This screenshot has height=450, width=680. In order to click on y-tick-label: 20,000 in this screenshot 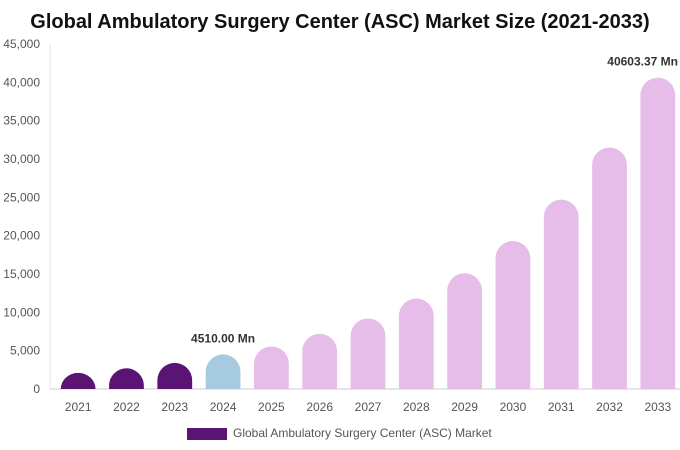, I will do `click(21, 236)`.